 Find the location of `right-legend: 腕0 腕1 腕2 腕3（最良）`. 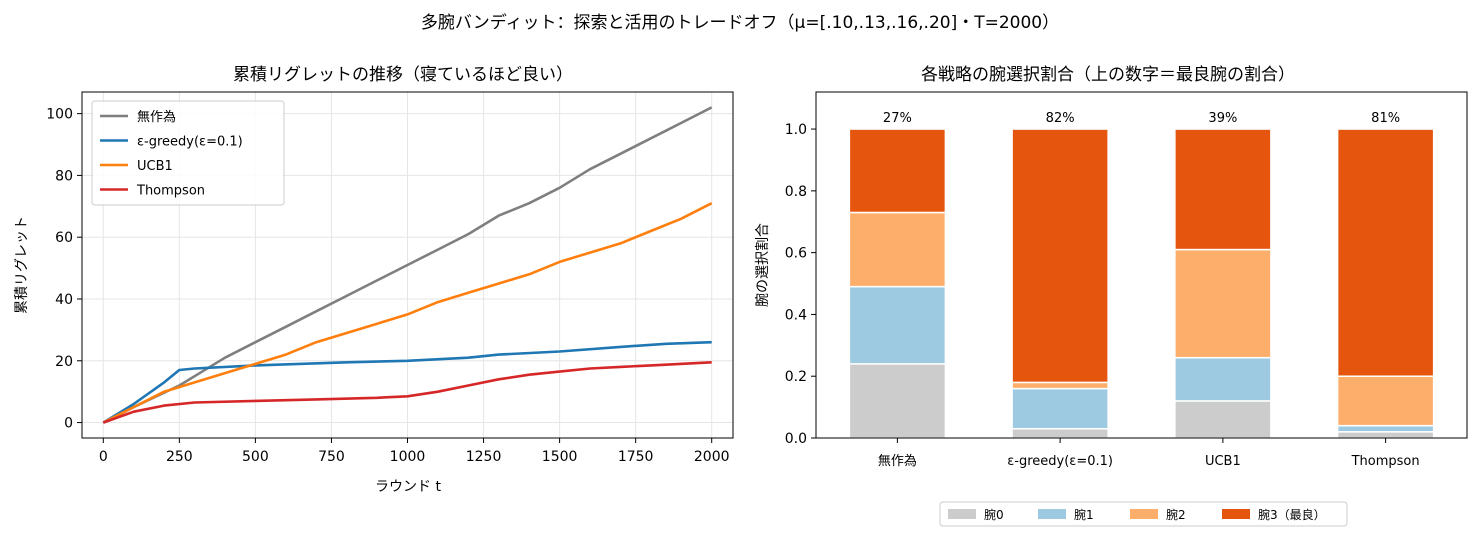

right-legend: 腕0 腕1 腕2 腕3（最良） is located at coordinates (1143, 514).